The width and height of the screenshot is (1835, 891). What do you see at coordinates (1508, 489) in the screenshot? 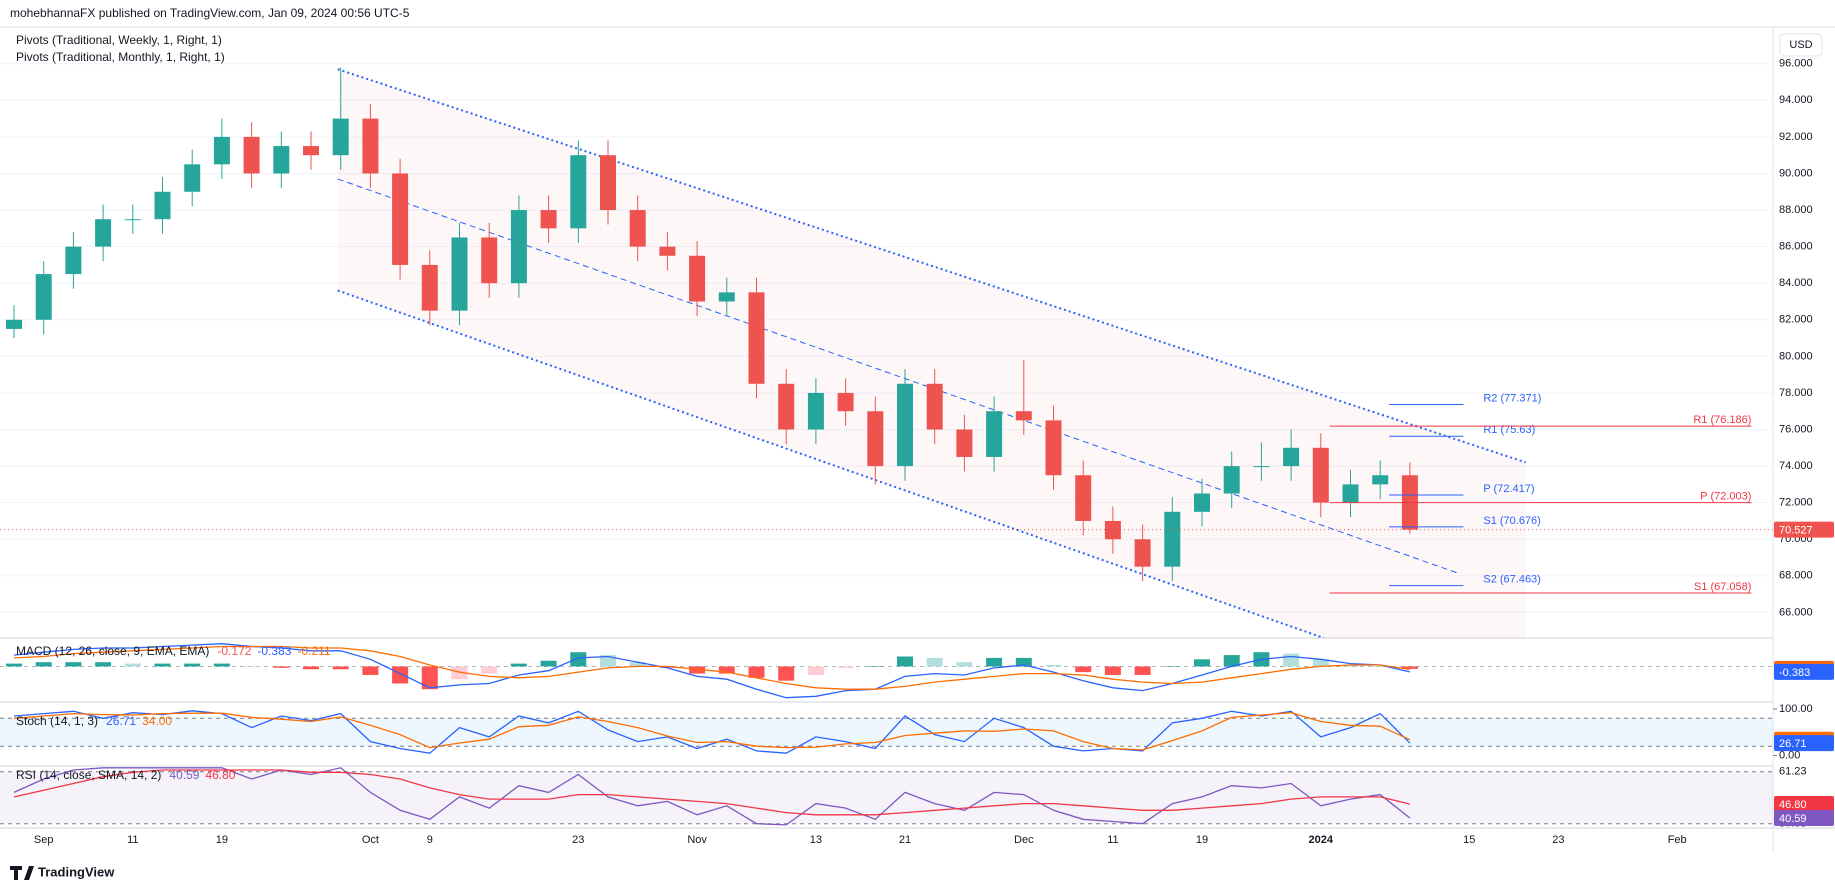
I see `pivot-label: P (72.417)` at bounding box center [1508, 489].